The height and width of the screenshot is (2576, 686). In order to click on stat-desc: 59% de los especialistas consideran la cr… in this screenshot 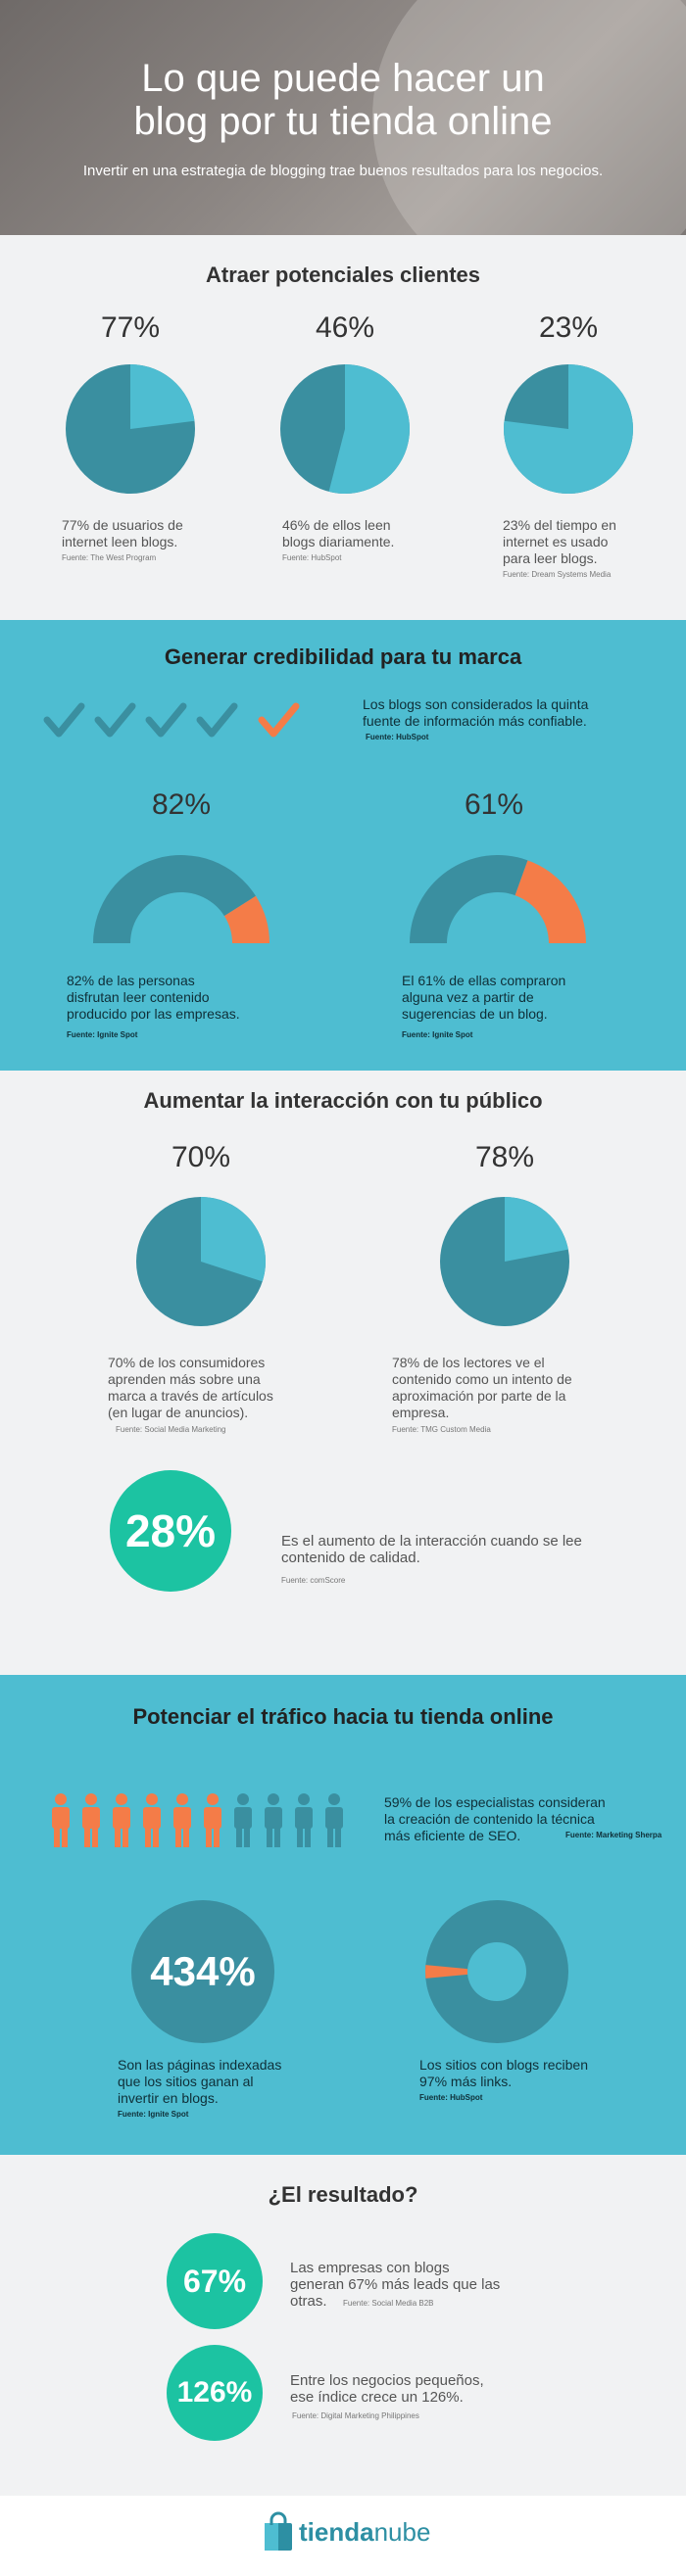, I will do `click(495, 1819)`.